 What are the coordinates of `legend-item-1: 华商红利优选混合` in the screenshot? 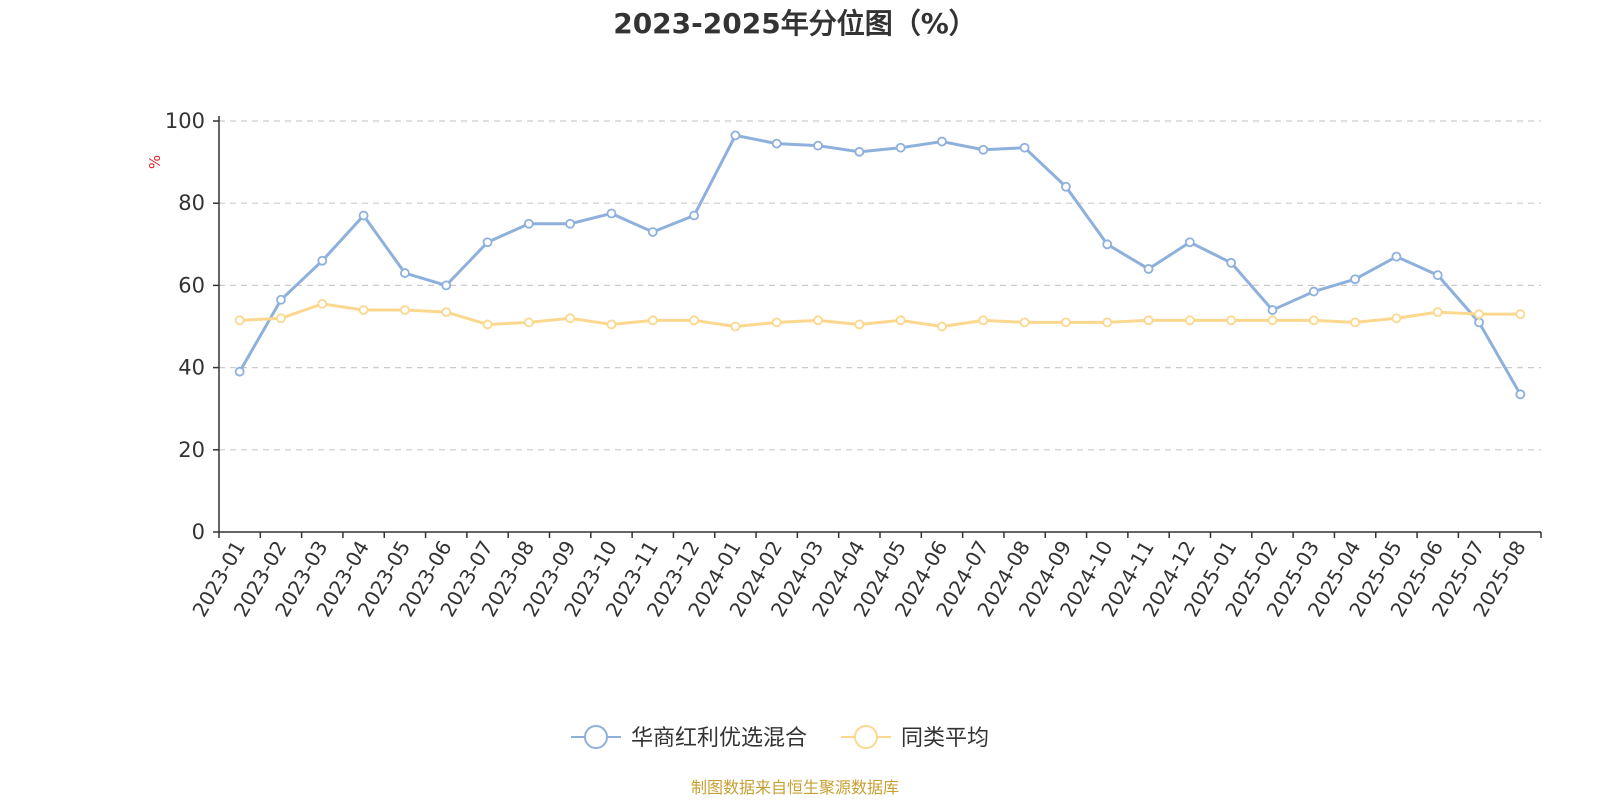 It's located at (689, 738).